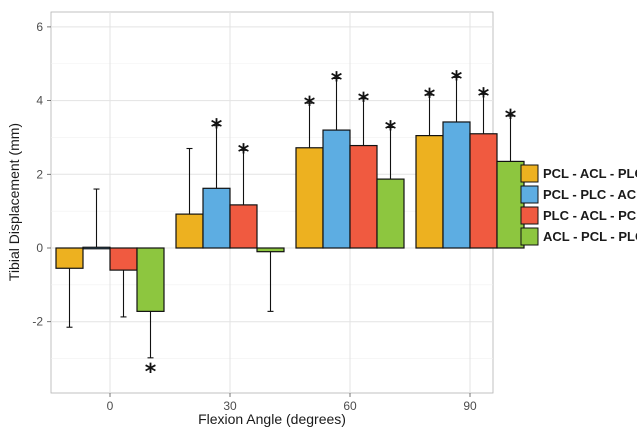 The height and width of the screenshot is (431, 637). Describe the element at coordinates (590, 215) in the screenshot. I see `legend-label: PLC - ACL - PCL` at that location.